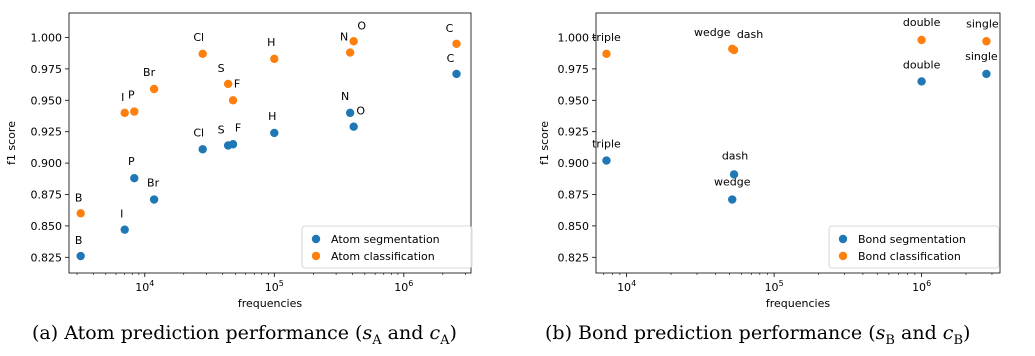 The image size is (1035, 356). What do you see at coordinates (880, 333) in the screenshot?
I see `caption-b-var1: s` at bounding box center [880, 333].